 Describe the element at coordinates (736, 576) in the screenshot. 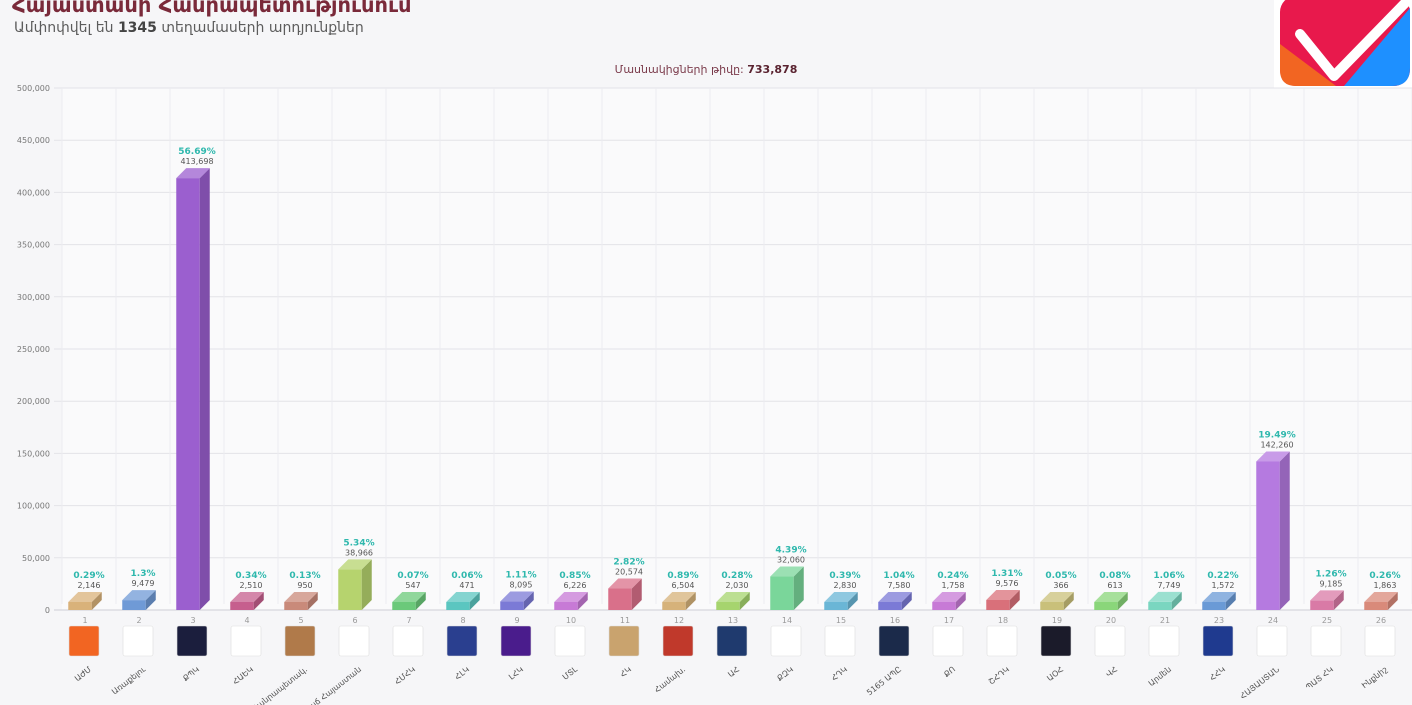

I see `bar-percent-label: 0.28%` at that location.